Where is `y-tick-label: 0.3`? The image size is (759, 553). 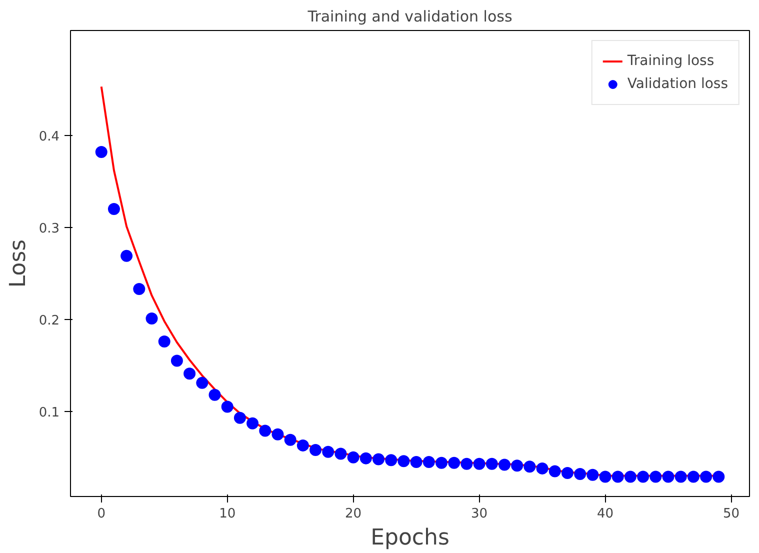
y-tick-label: 0.3 is located at coordinates (49, 228).